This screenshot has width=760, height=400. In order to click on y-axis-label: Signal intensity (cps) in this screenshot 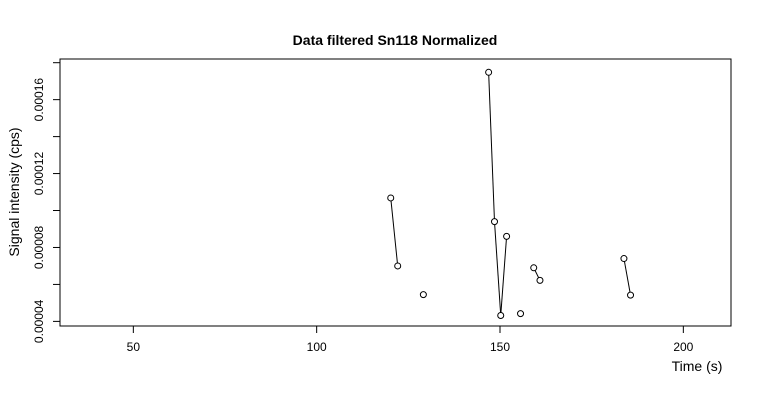, I will do `click(14, 191)`.